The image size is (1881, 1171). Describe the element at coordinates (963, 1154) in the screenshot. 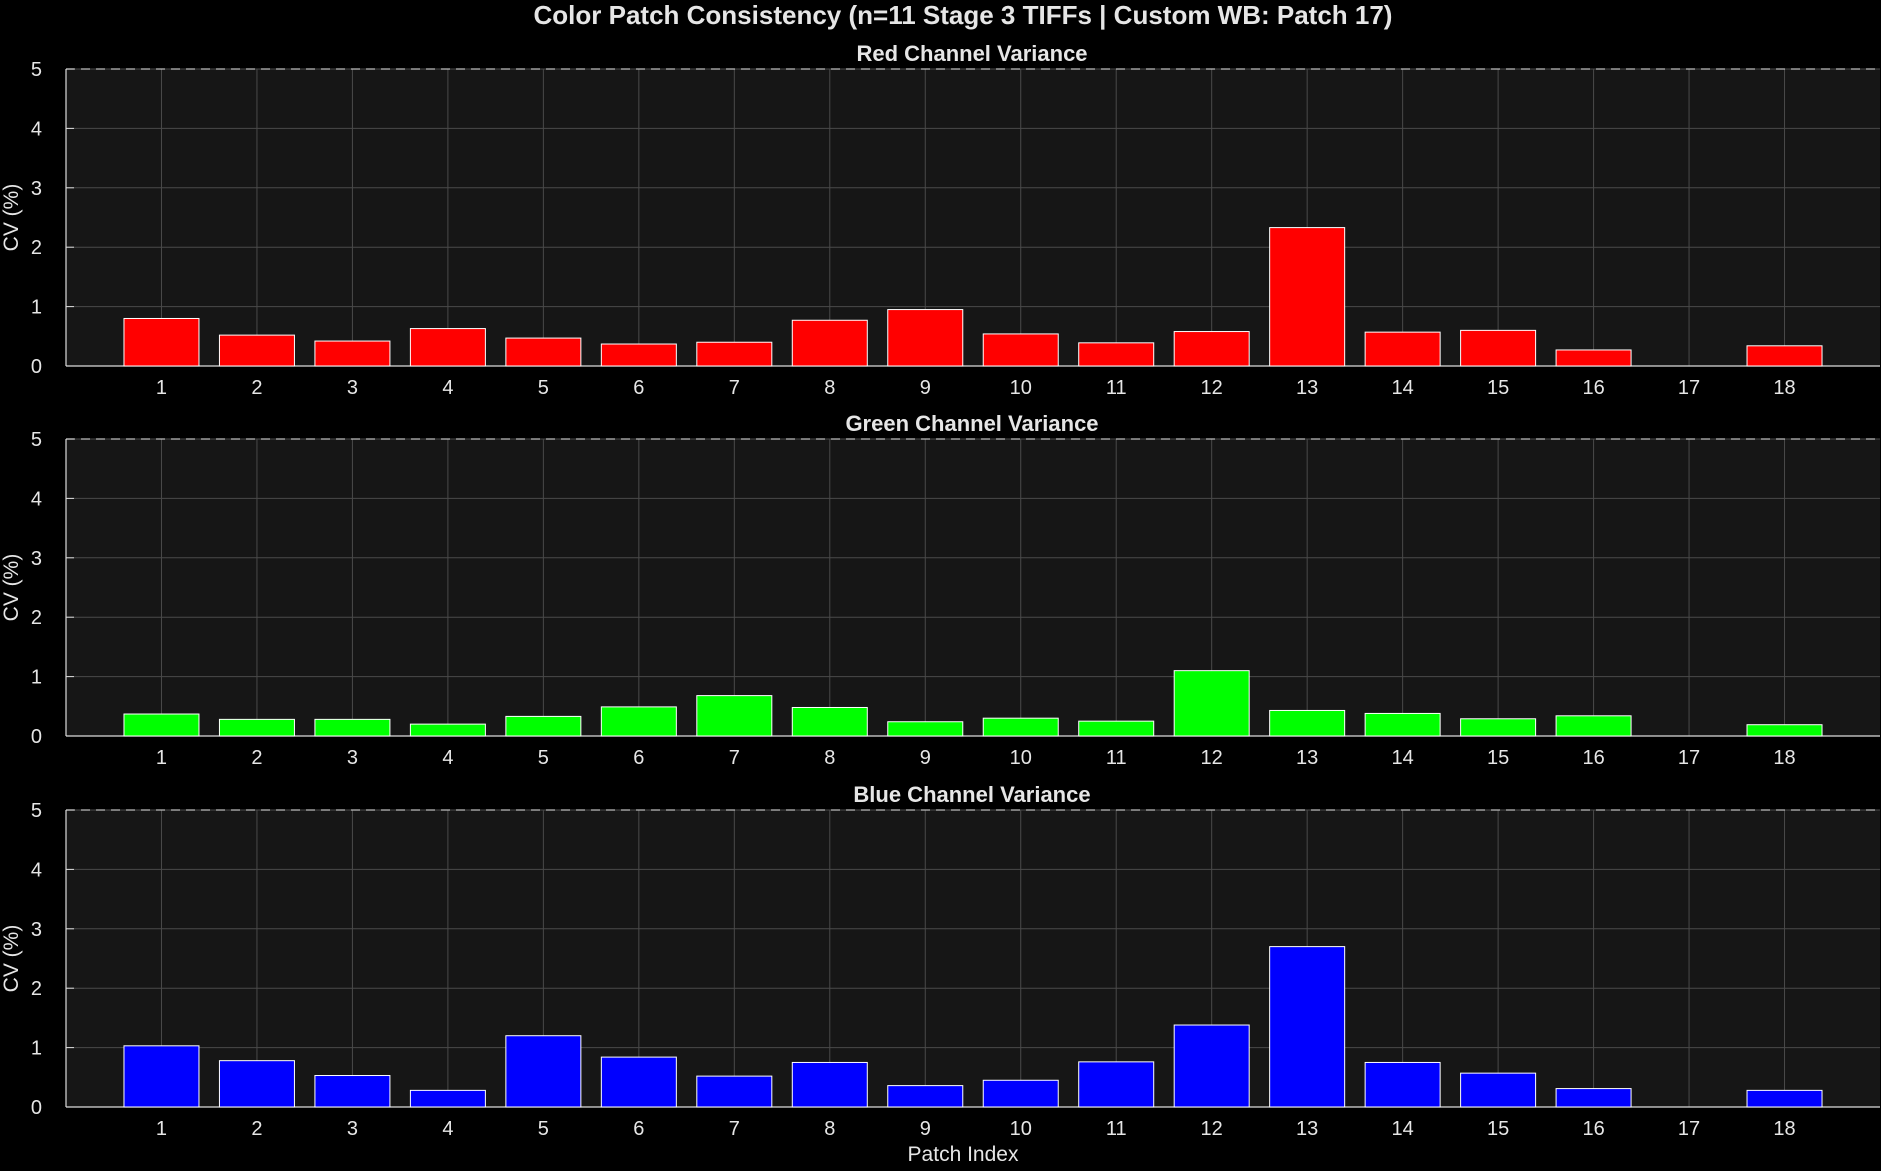

I see `x-axis-label: Patch Index` at that location.